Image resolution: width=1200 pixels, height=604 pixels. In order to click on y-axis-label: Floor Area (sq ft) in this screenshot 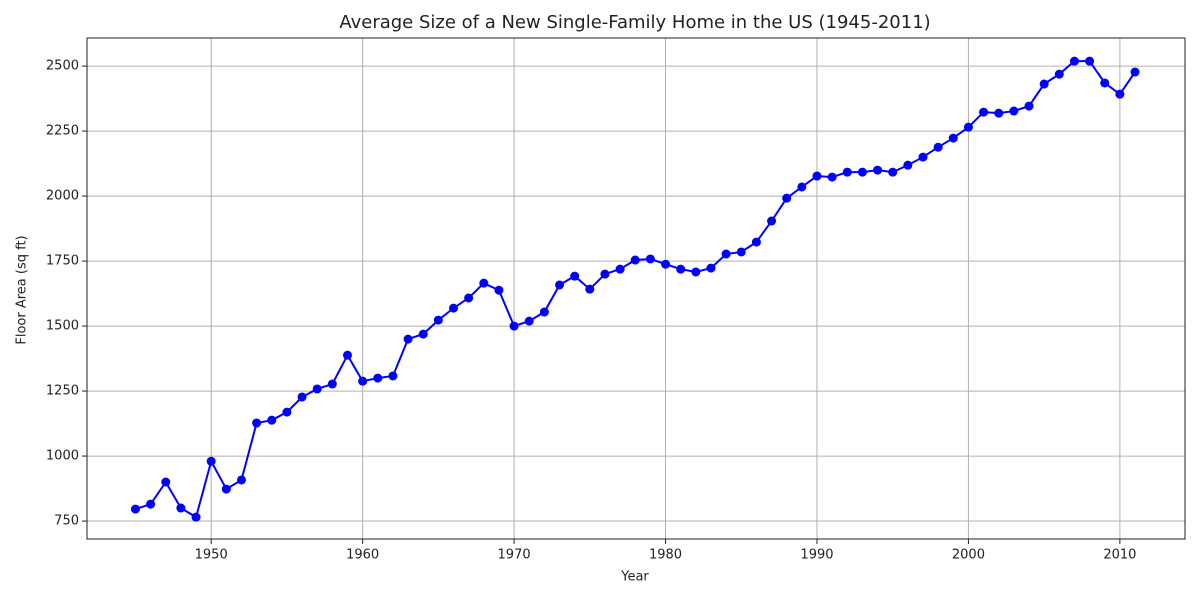, I will do `click(22, 289)`.